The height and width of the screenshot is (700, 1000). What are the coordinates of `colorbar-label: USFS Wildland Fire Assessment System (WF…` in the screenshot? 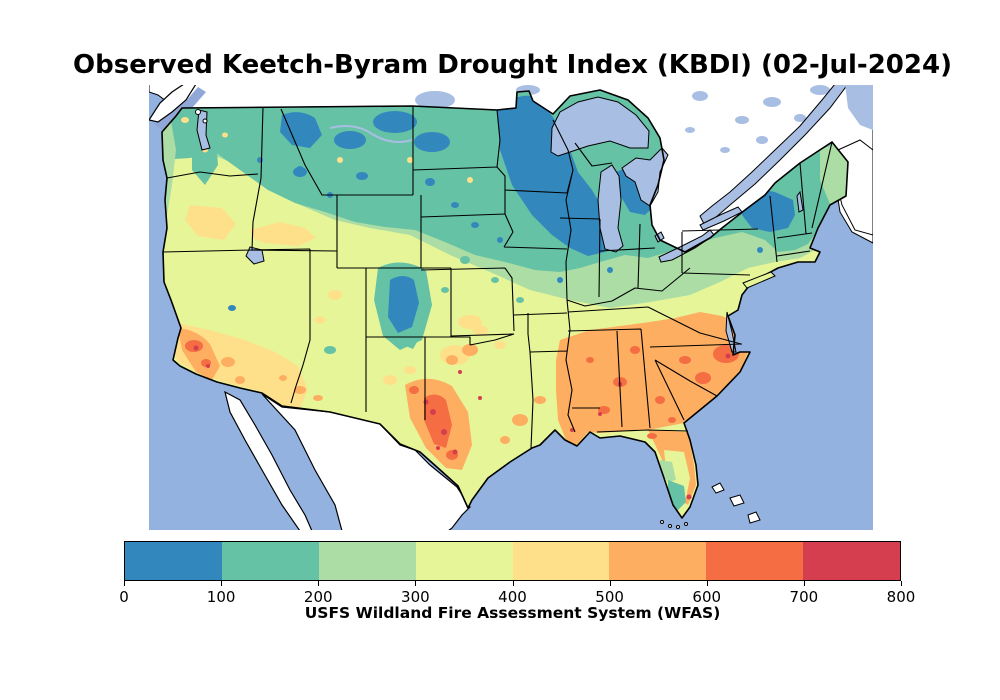 It's located at (512, 613).